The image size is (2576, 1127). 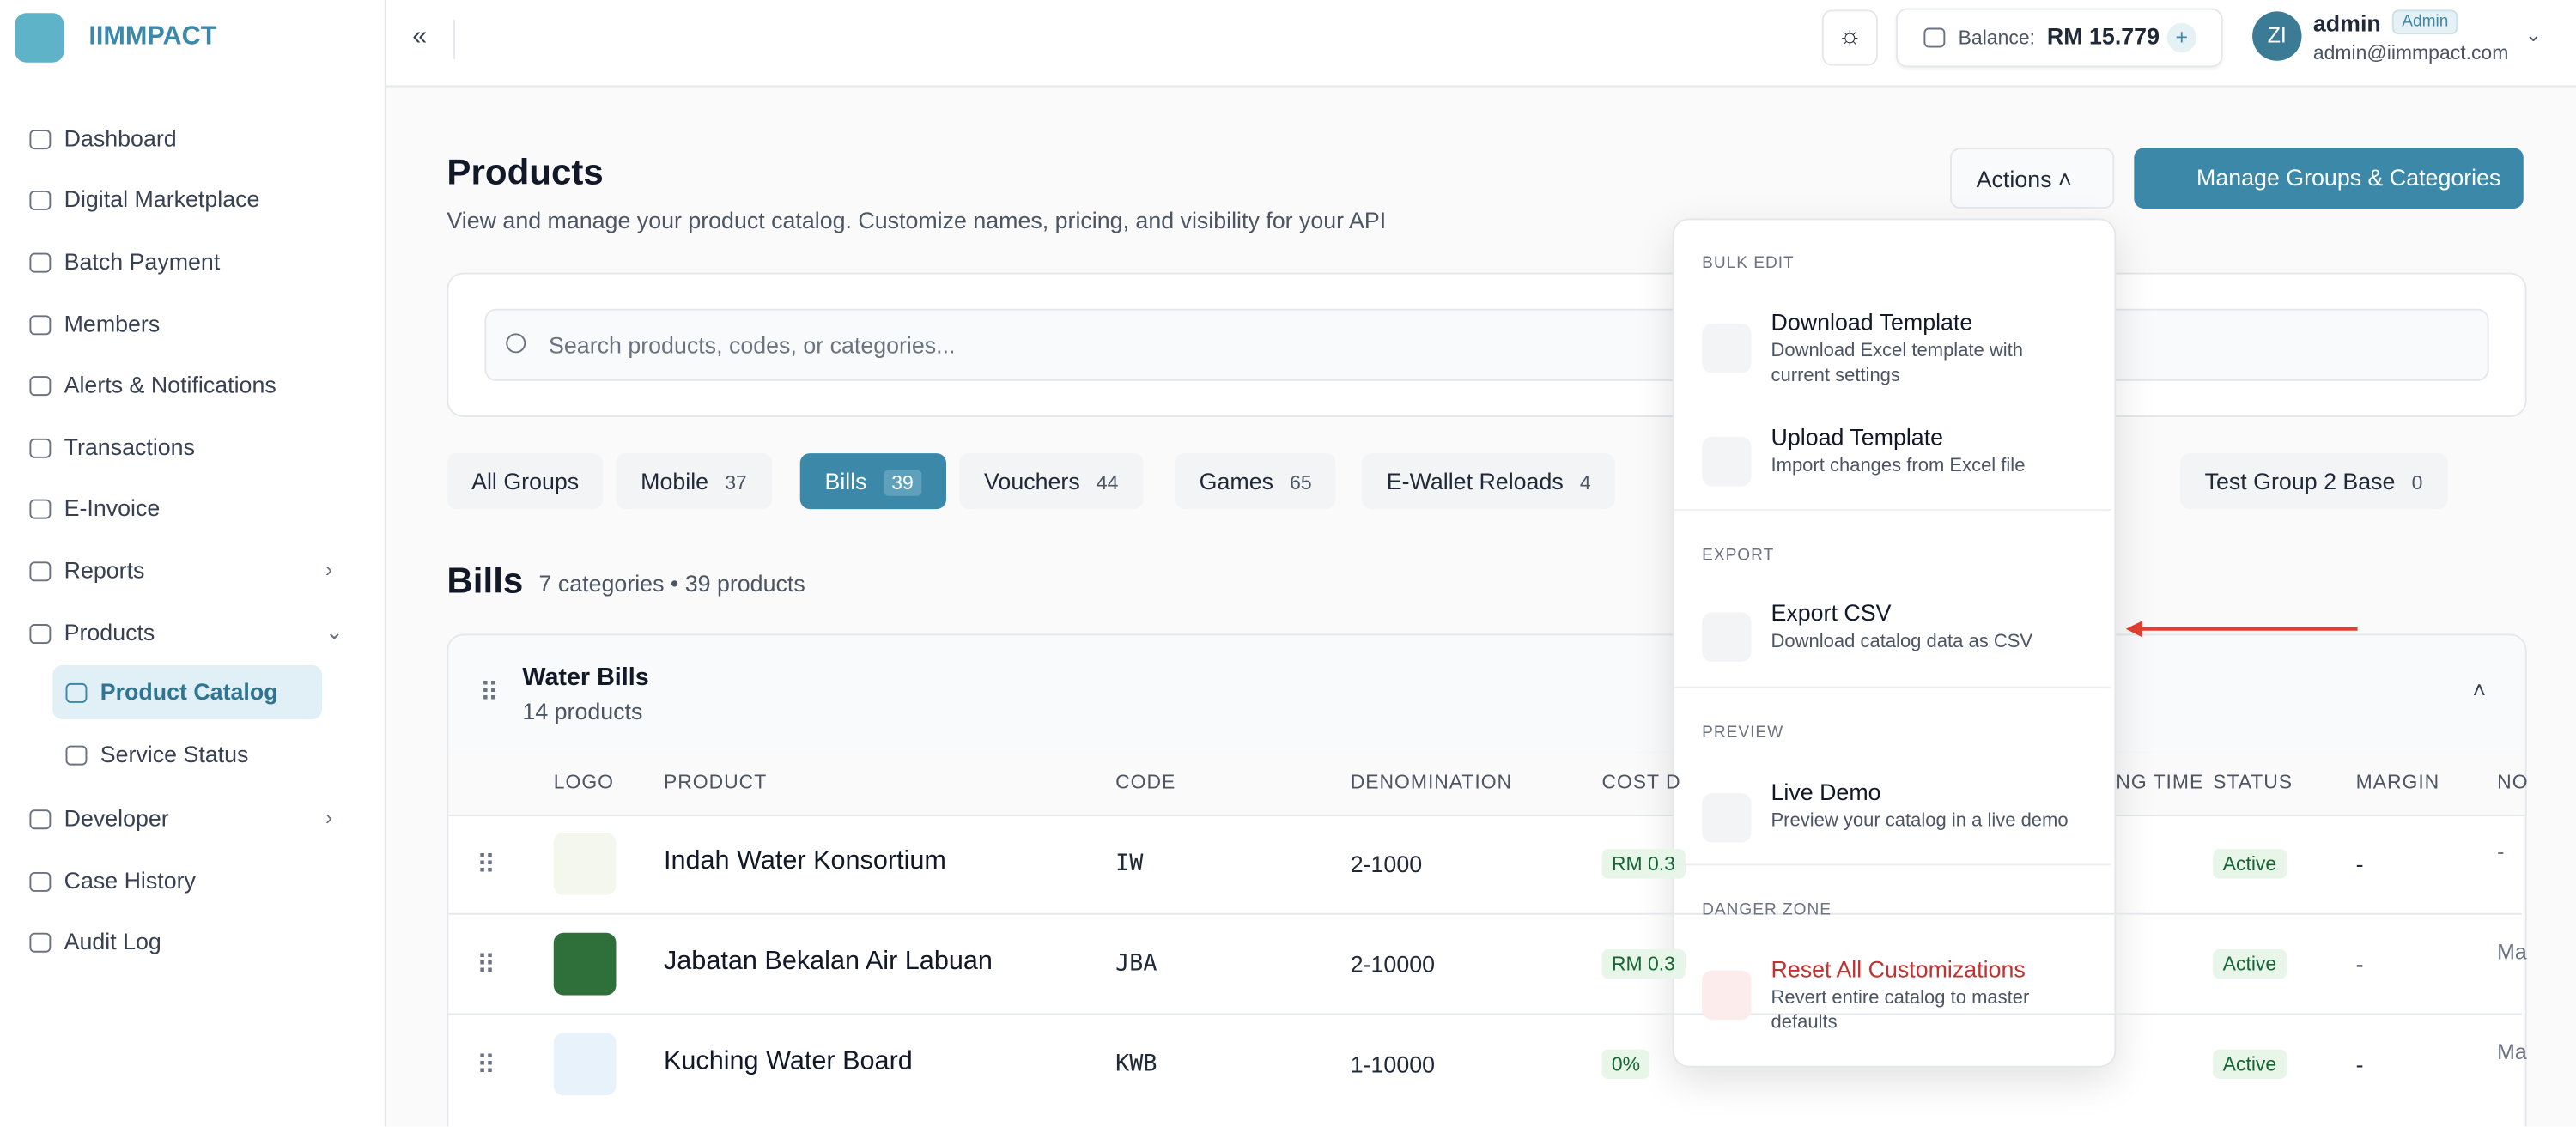 I want to click on menu-item-title: Download Template, so click(x=1872, y=322).